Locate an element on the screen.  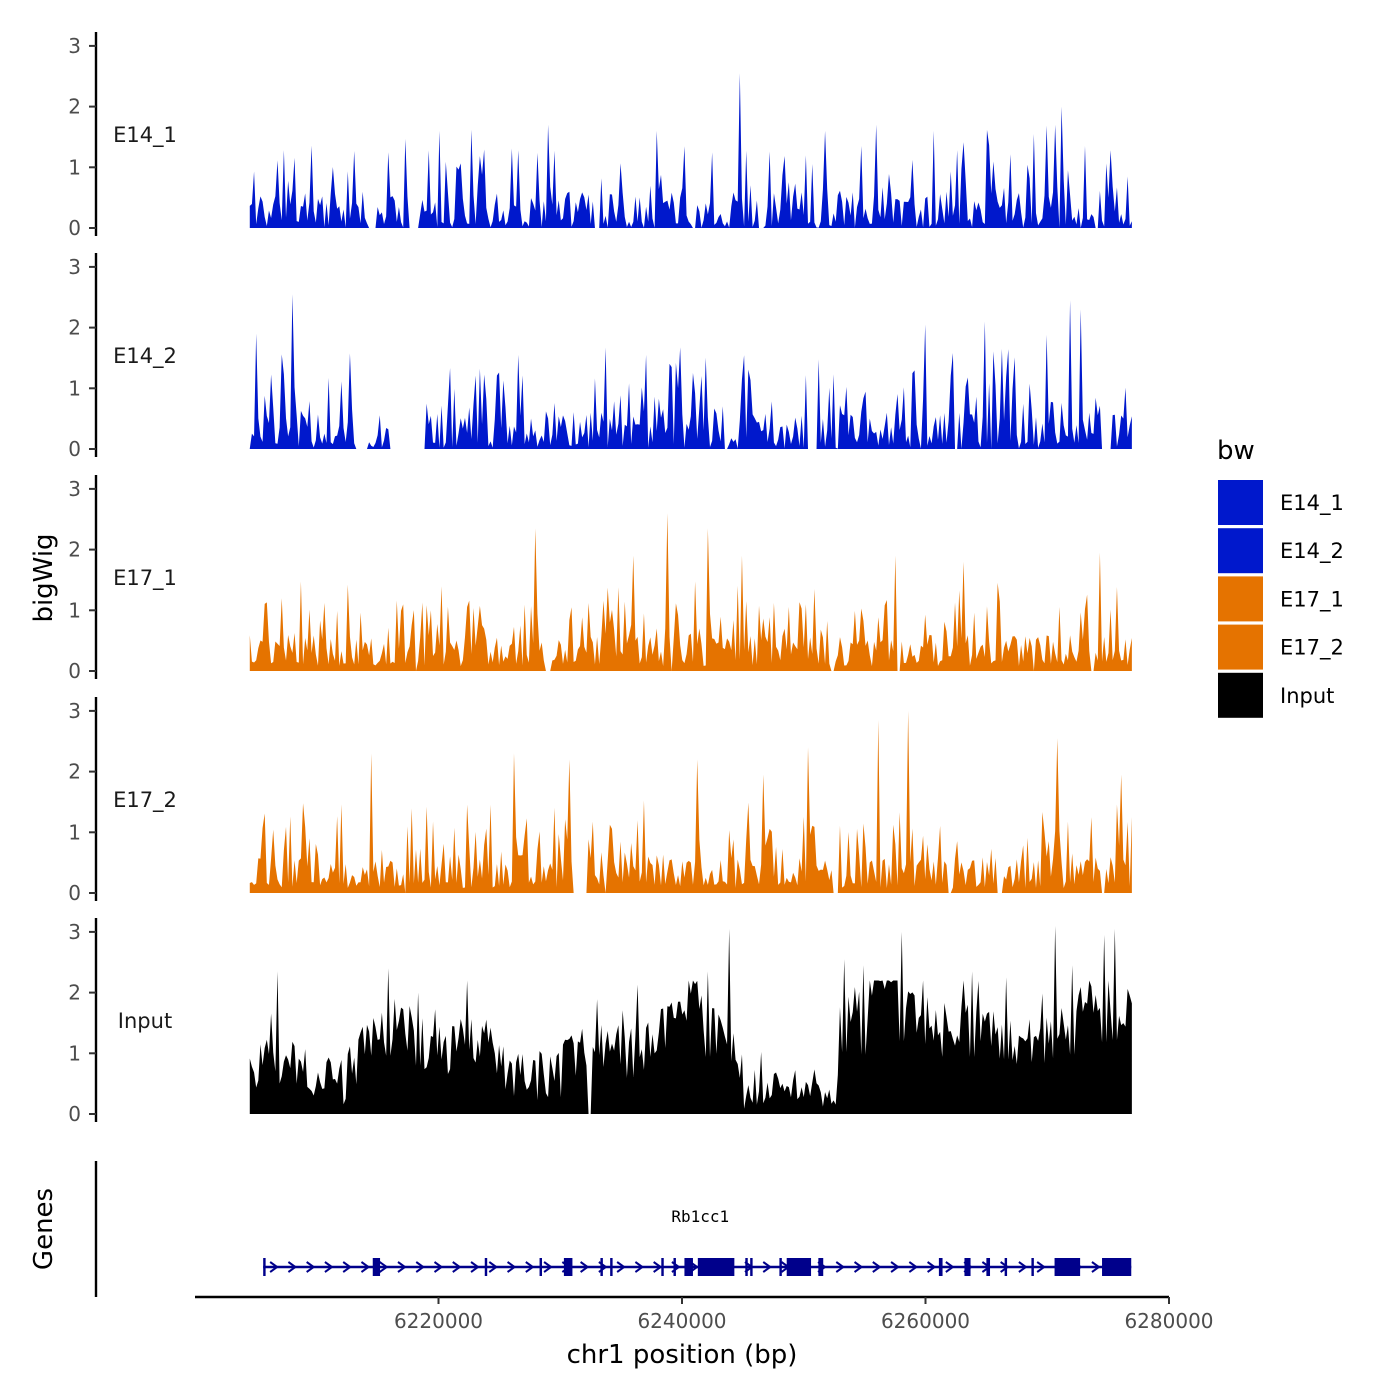
track-panel-e14_2: 0 1 2 3 E14_2 is located at coordinates (600, 357).